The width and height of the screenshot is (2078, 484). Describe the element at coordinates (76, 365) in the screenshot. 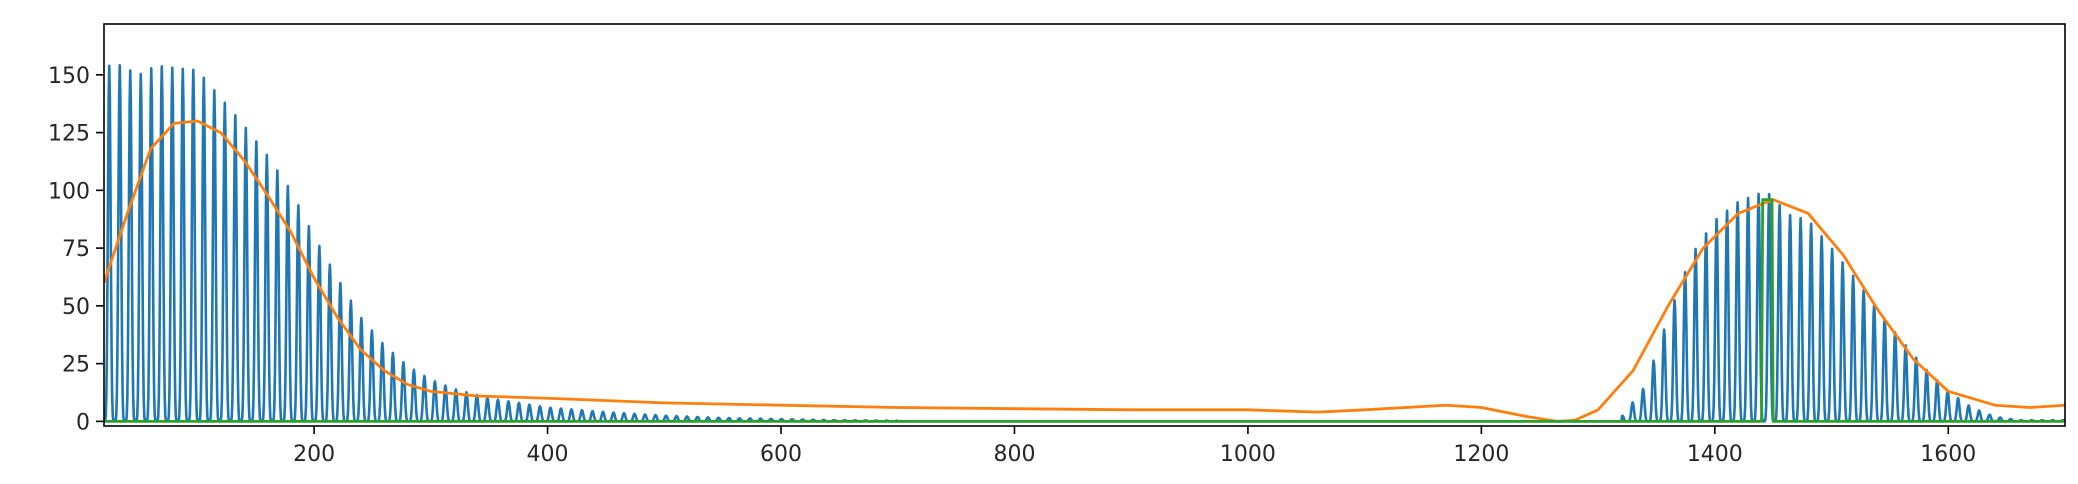

I see `y-tick-label: 25` at that location.